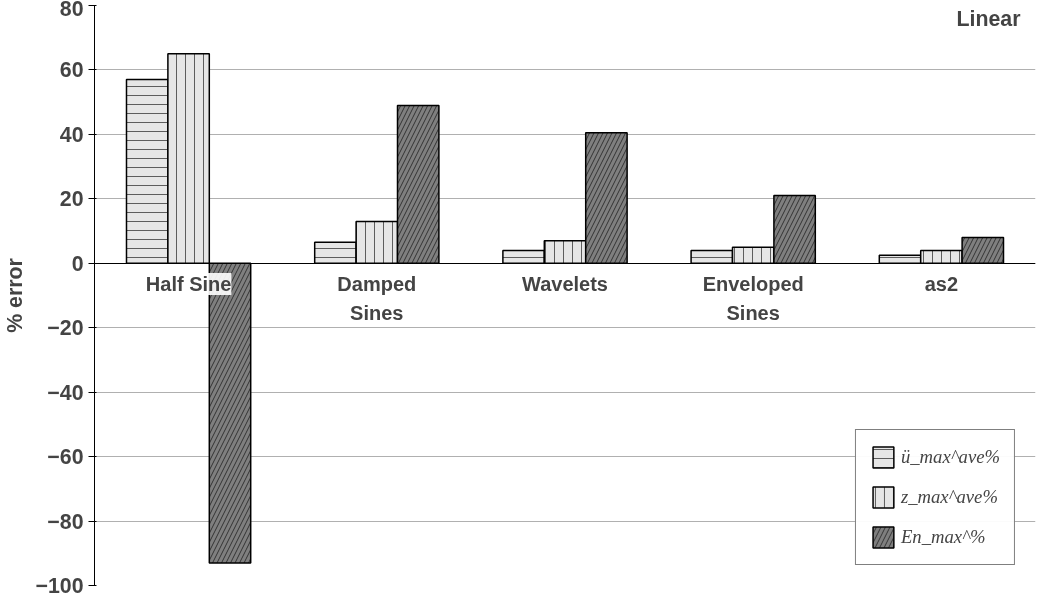 The image size is (1062, 609). I want to click on y-tick-label: −60, so click(65, 457).